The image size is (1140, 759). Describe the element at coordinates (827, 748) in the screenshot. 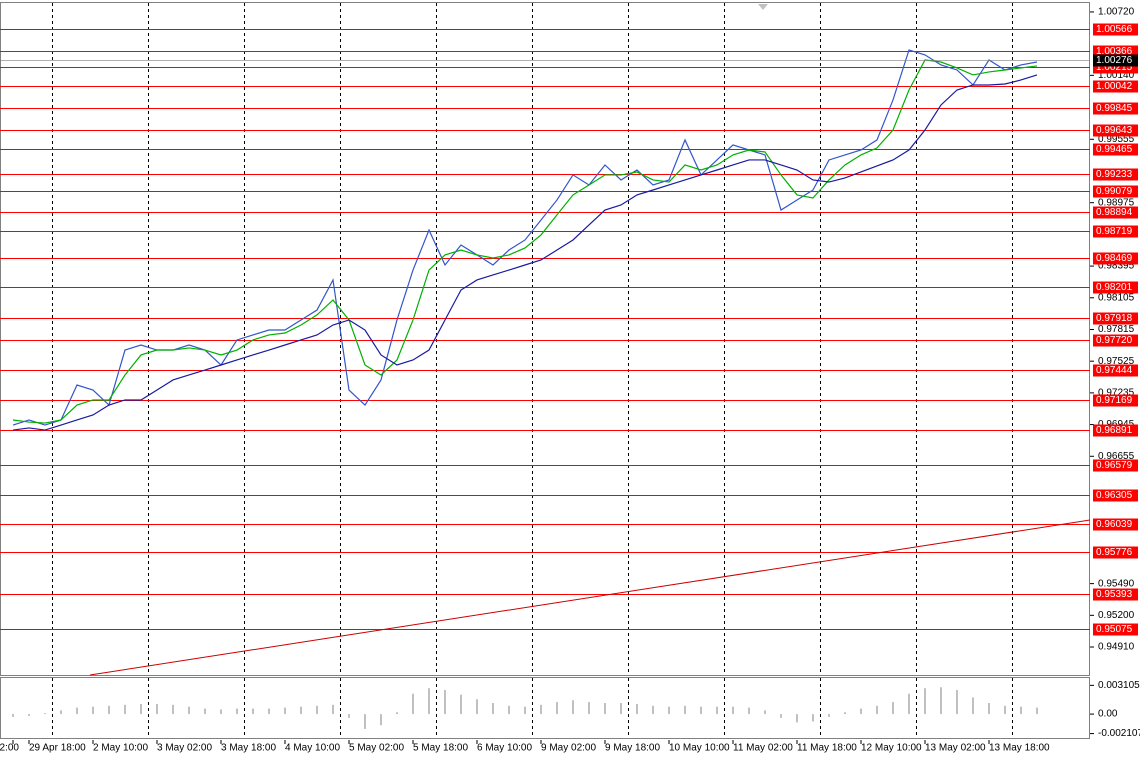

I see `x-tick-label: 11 May 18:00` at that location.